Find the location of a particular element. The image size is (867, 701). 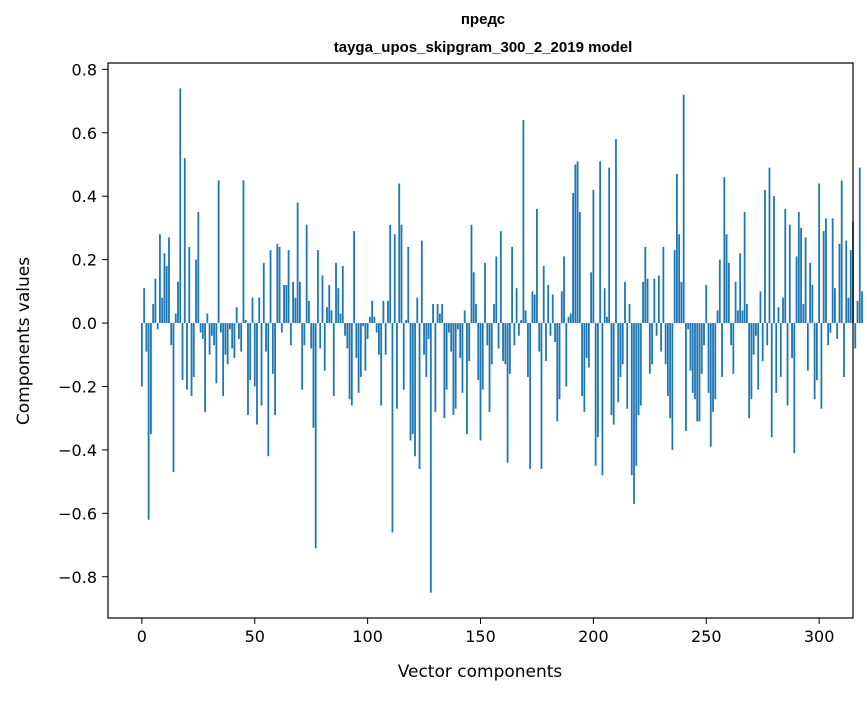

y-tick-label: −0.4 is located at coordinates (77, 450).